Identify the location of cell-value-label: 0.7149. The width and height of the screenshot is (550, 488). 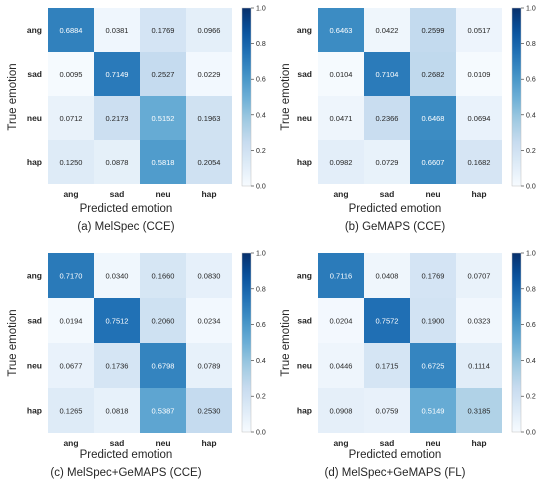
(117, 74).